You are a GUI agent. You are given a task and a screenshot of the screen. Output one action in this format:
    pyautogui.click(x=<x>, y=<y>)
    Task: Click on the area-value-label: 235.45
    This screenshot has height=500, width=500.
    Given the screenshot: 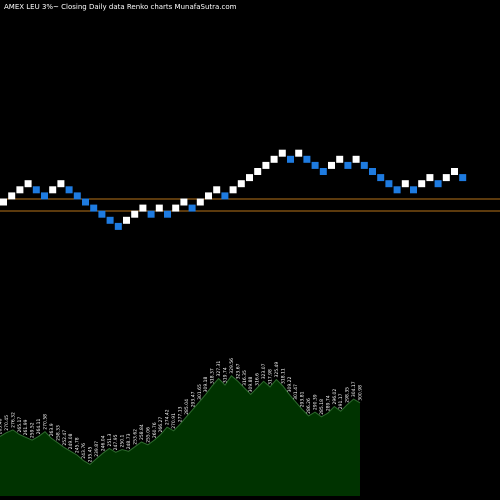 What is the action you would take?
    pyautogui.click(x=91, y=455)
    